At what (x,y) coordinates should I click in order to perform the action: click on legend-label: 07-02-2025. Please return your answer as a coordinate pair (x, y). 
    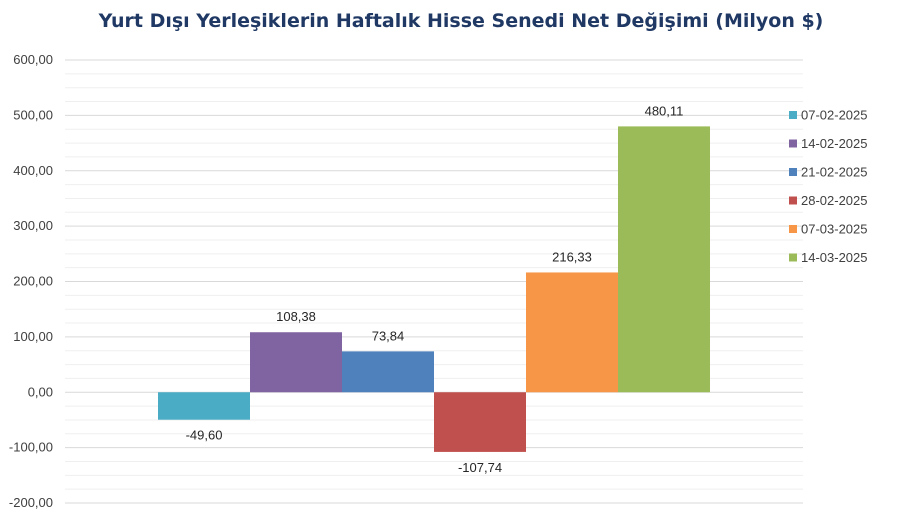
    Looking at the image, I should click on (834, 115).